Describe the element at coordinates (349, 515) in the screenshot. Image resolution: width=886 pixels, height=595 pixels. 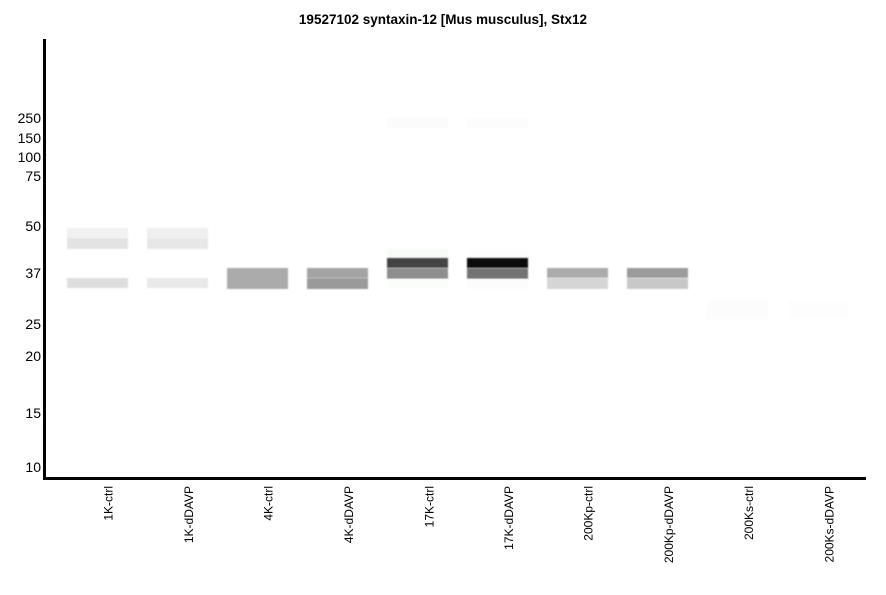
I see `lane-label: 4K-dDAVP` at that location.